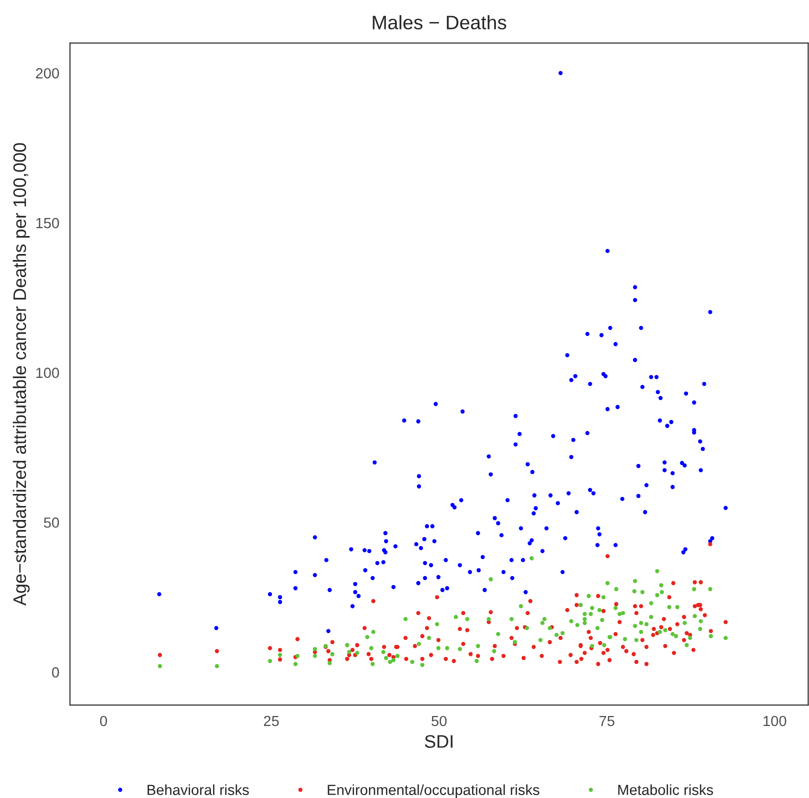  Describe the element at coordinates (439, 721) in the screenshot. I see `x-tick-label: 50` at that location.